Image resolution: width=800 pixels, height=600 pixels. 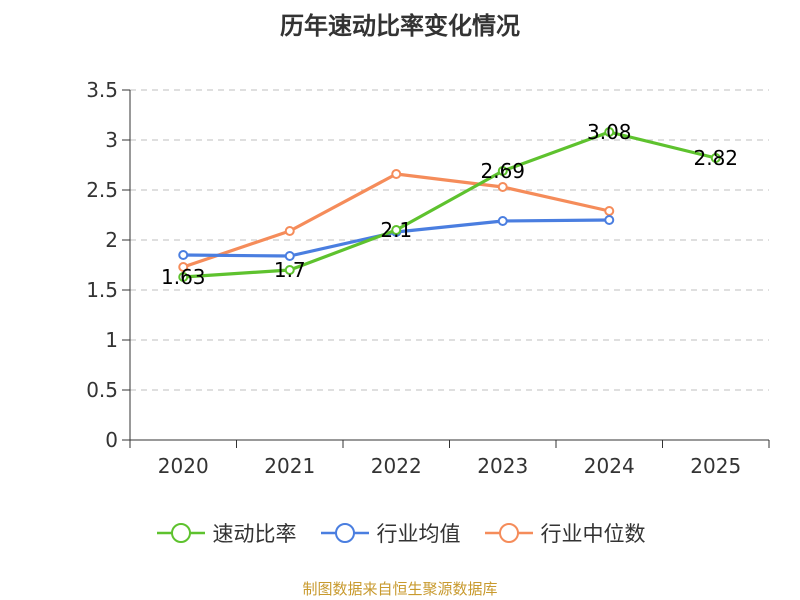 What do you see at coordinates (111, 440) in the screenshot?
I see `y-tick-label: 0` at bounding box center [111, 440].